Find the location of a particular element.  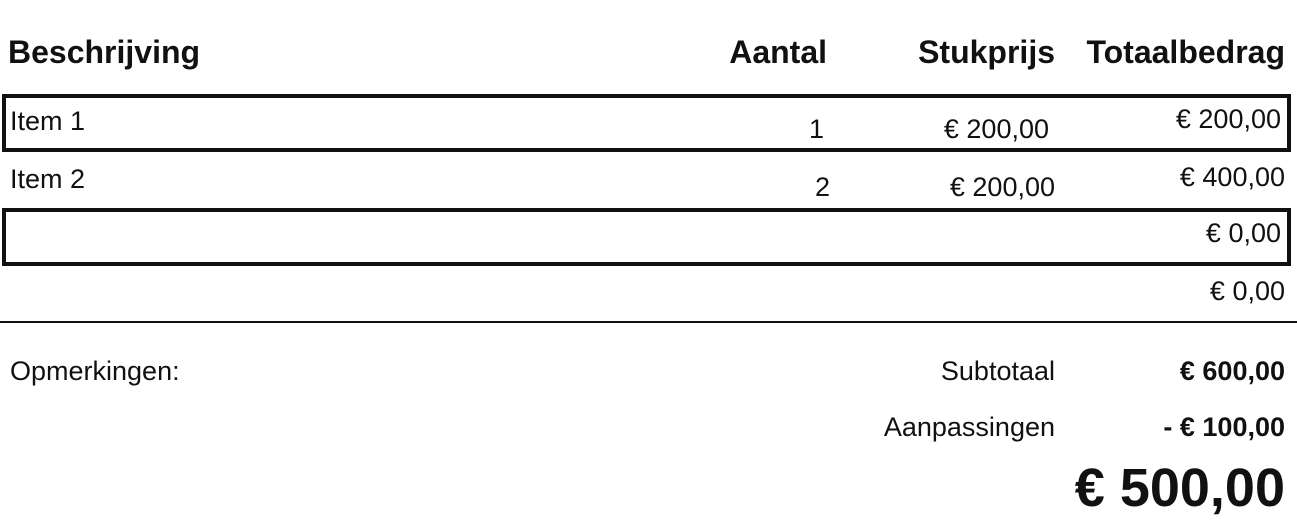

table-row: Item 1 1 € 200,00 € 200,00 is located at coordinates (646, 123).